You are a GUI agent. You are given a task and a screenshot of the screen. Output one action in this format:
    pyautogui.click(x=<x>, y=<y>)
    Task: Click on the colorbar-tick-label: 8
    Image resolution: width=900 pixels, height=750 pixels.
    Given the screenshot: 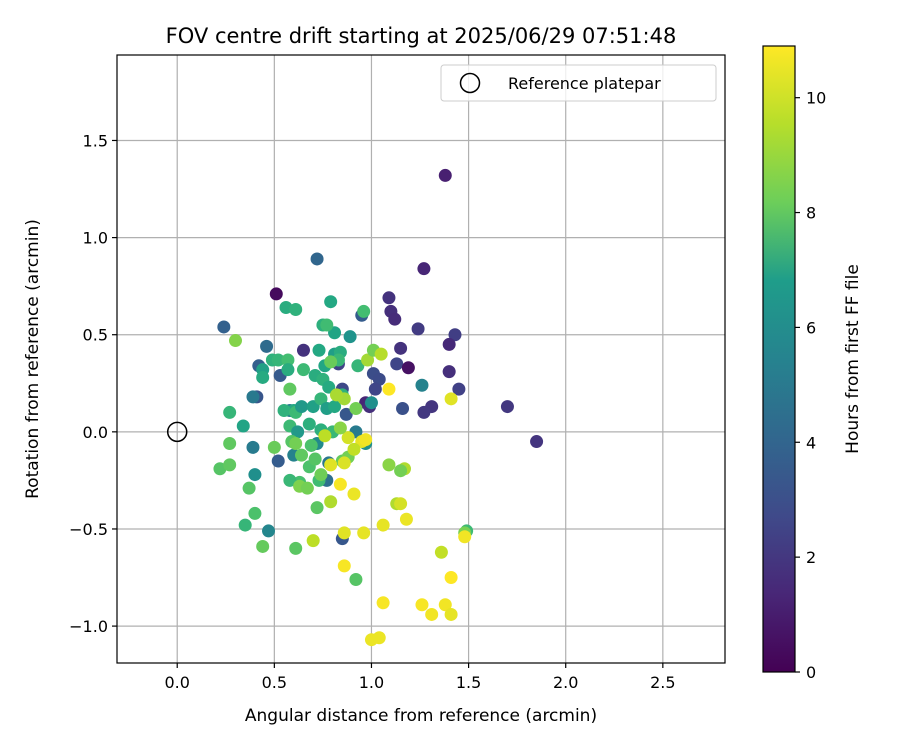 What is the action you would take?
    pyautogui.click(x=811, y=213)
    